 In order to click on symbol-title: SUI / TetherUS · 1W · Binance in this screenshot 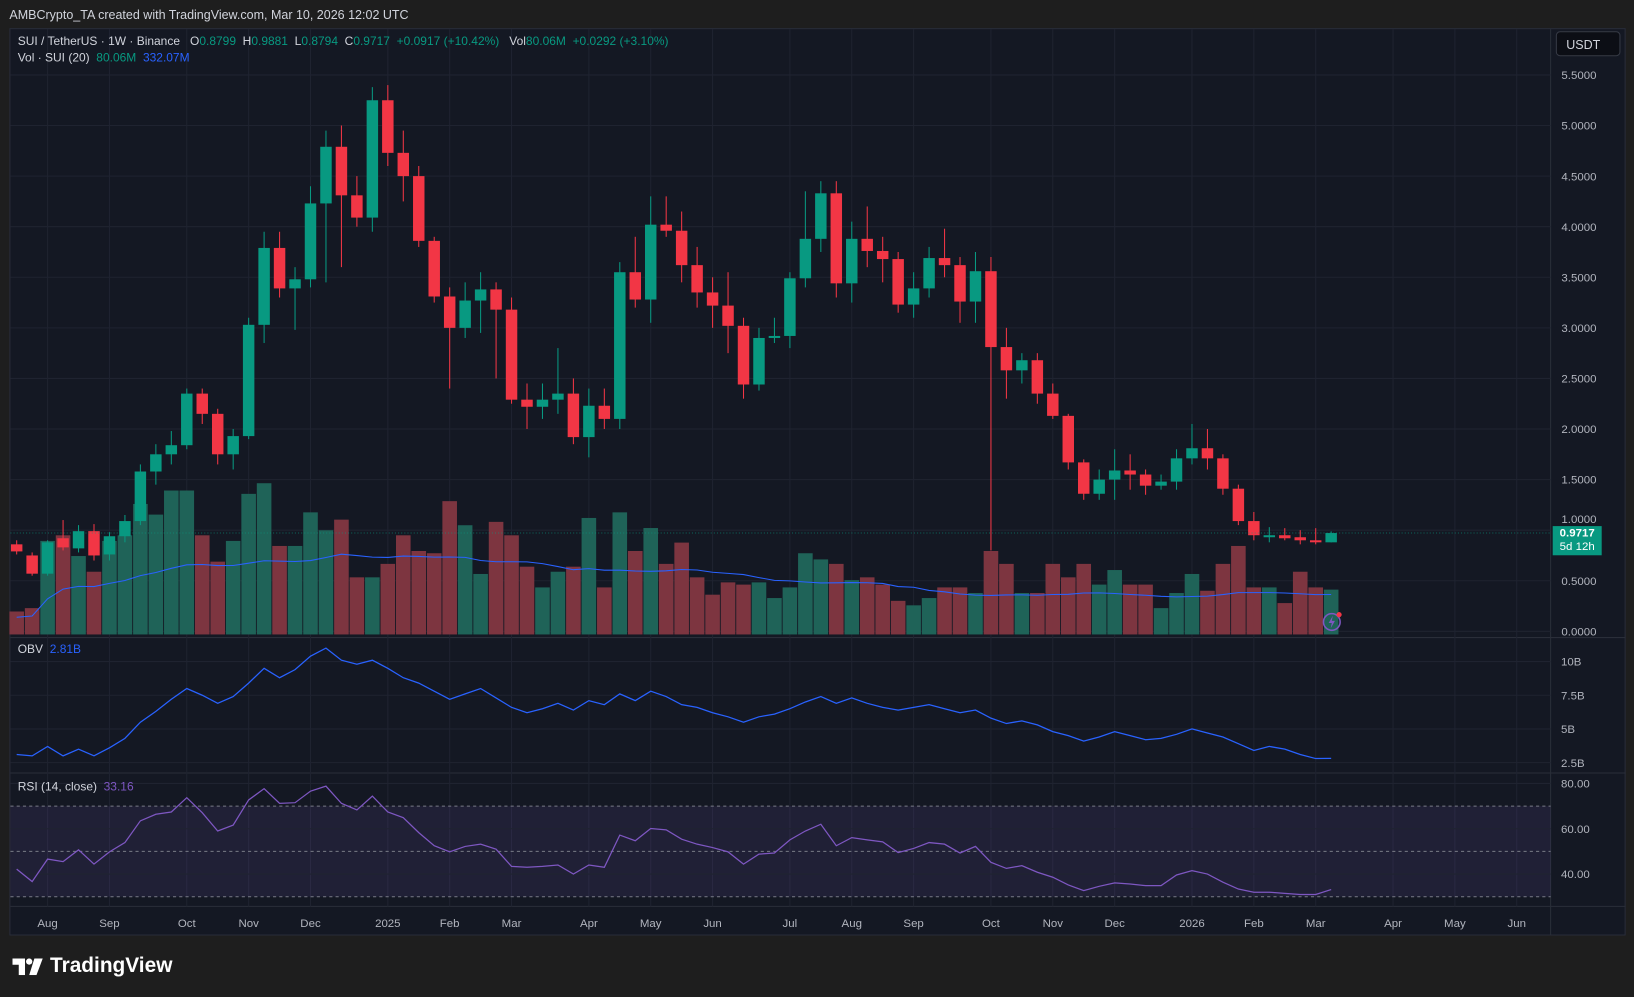, I will do `click(99, 41)`.